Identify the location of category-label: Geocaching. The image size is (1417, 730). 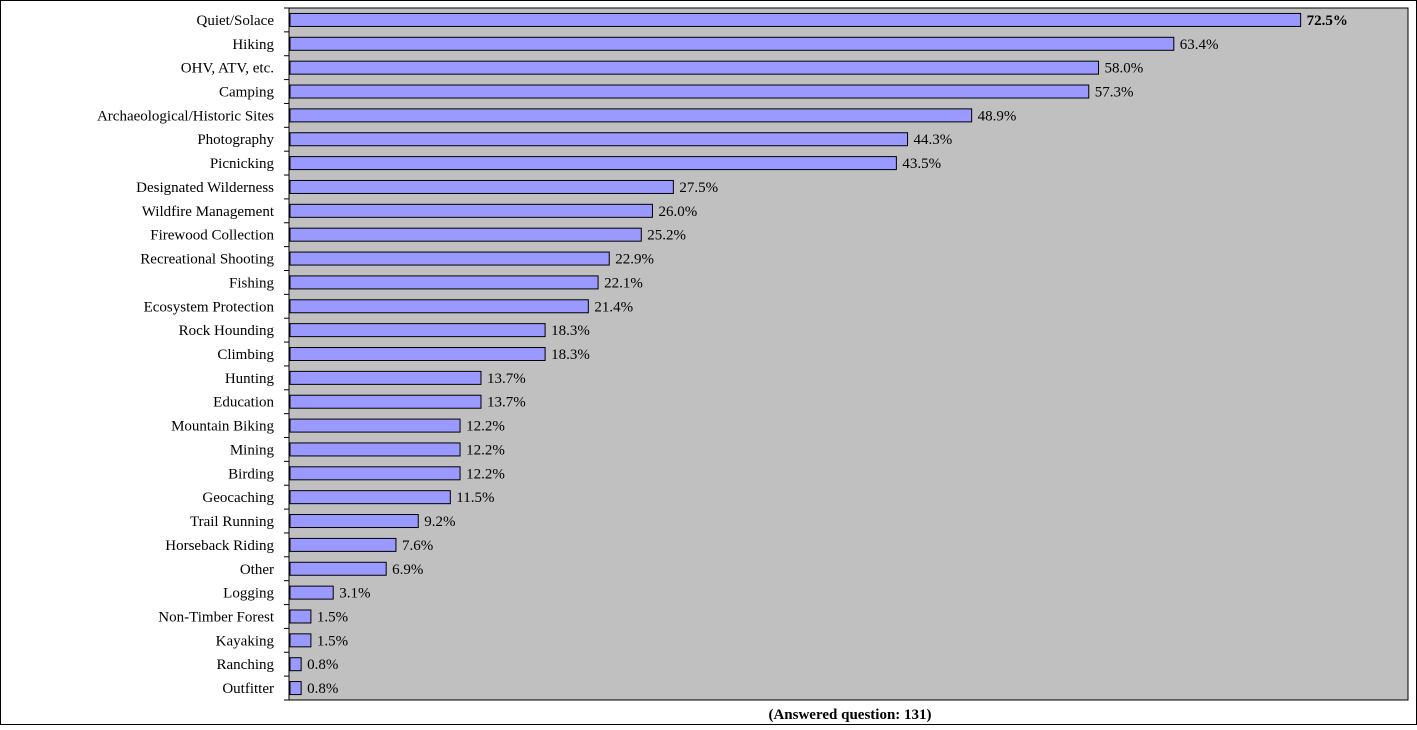
(238, 498).